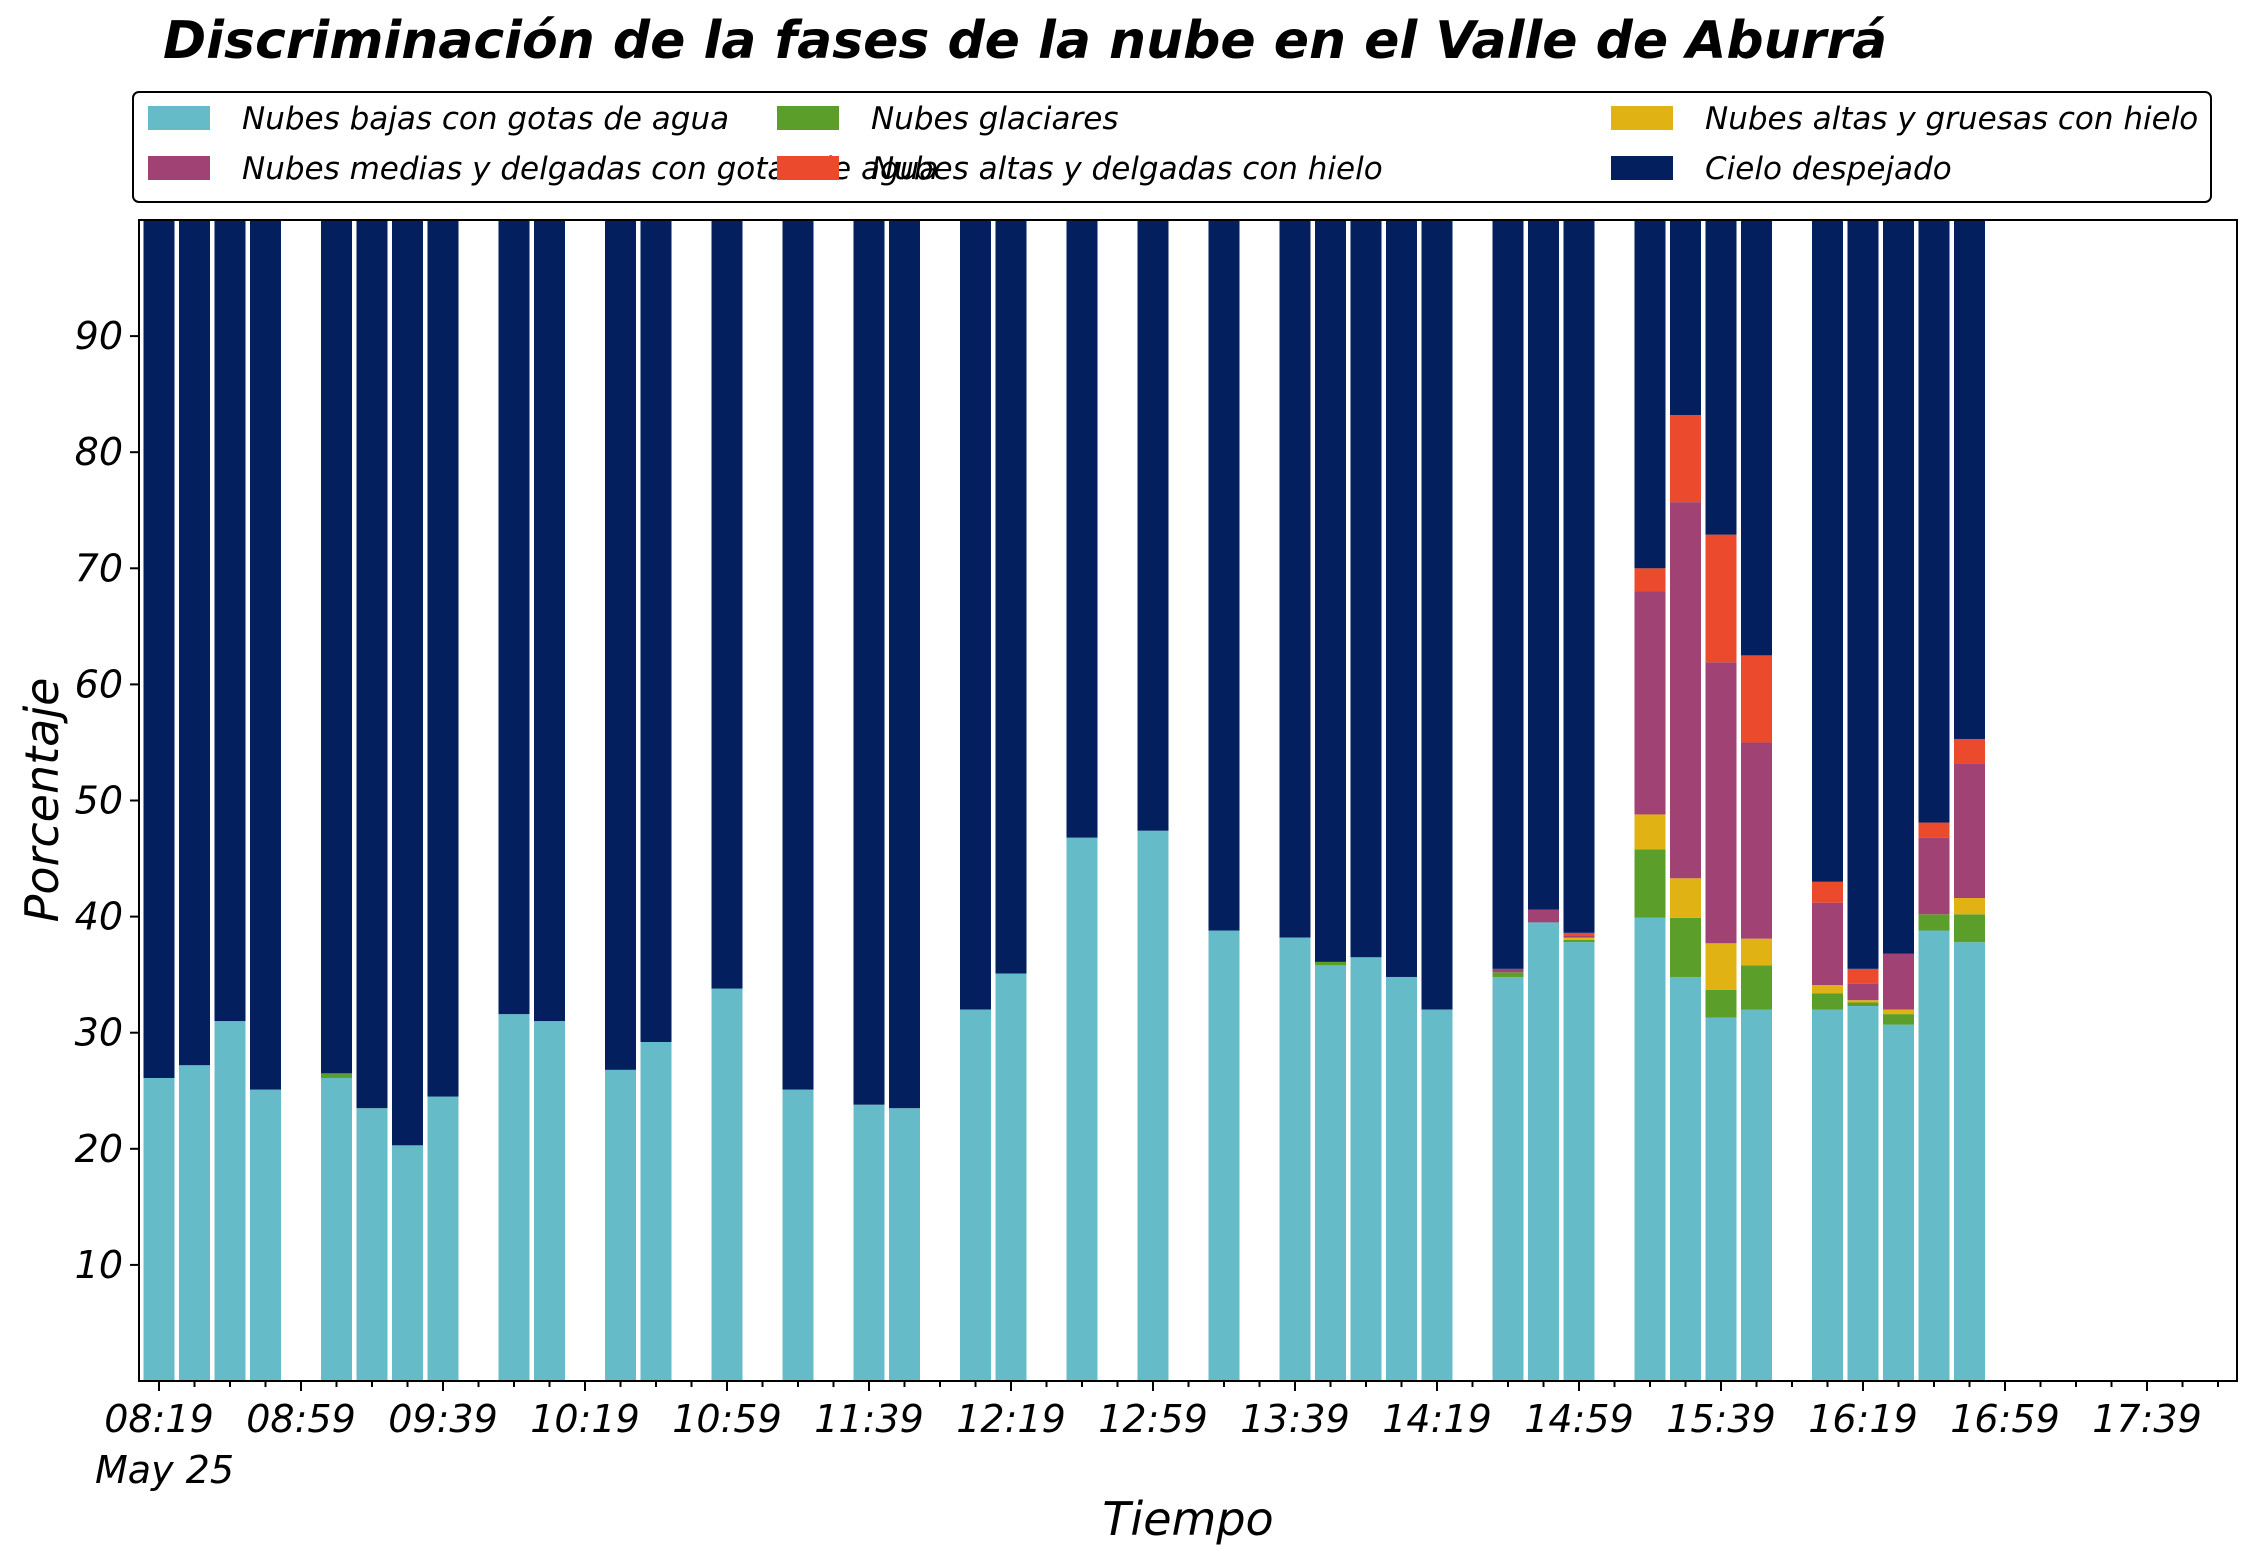 The image size is (2244, 1559). I want to click on x-tick-label: 10:59, so click(727, 1419).